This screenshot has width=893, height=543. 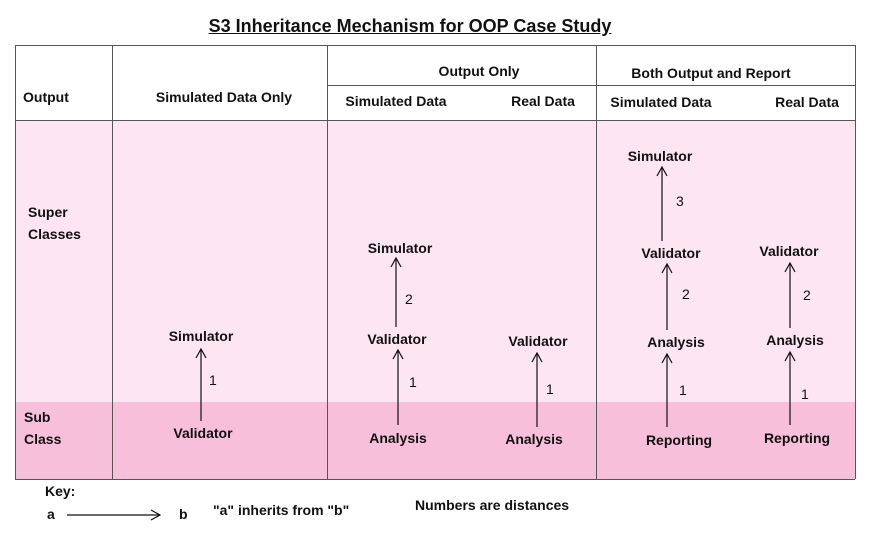 I want to click on group-header-output-only: Output Only, so click(x=479, y=71).